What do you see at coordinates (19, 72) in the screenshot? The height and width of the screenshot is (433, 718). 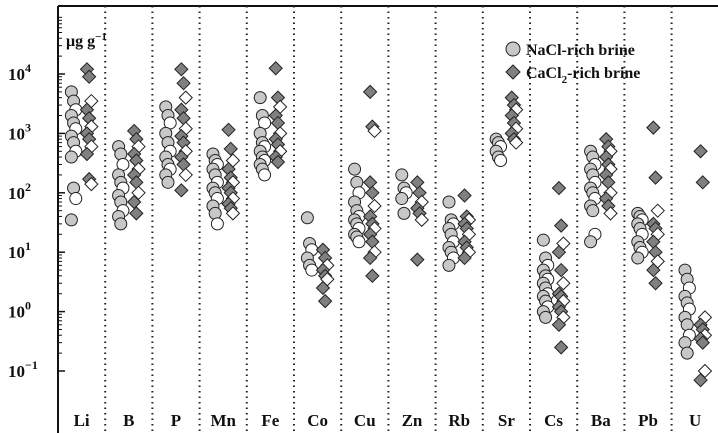 I see `y-tick-label: 10⁴` at bounding box center [19, 72].